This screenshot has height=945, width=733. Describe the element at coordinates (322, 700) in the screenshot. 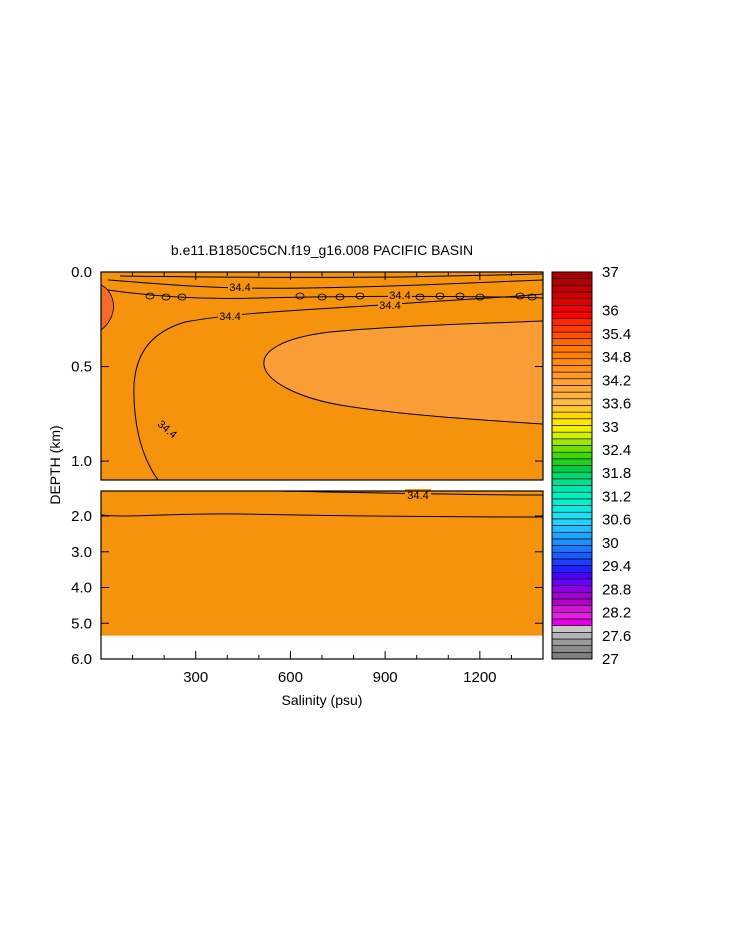

I see `x-axis-label: Salinity (psu)` at that location.